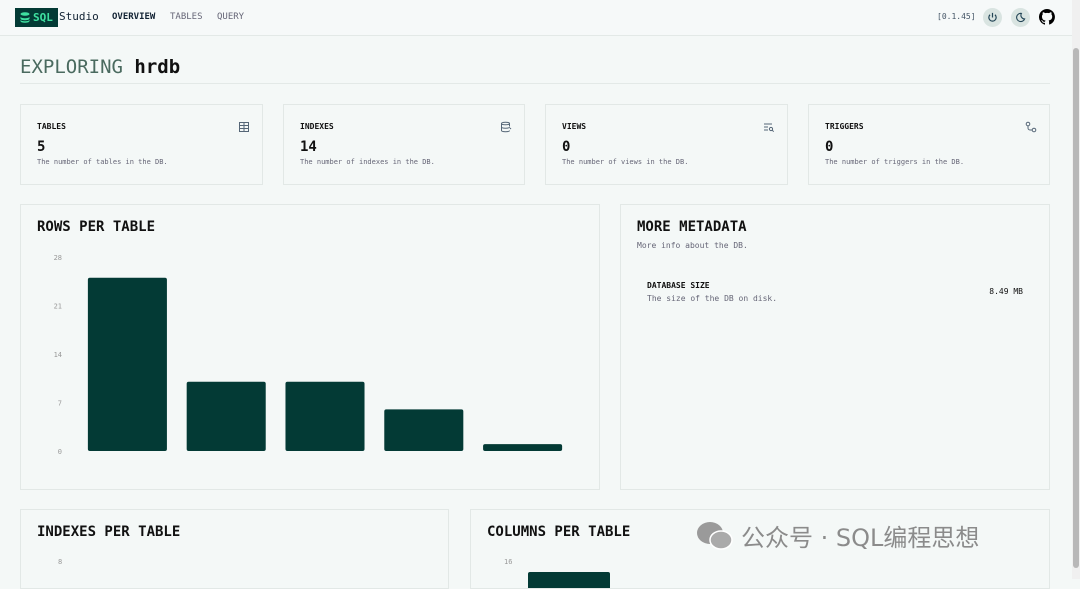 This screenshot has width=1080, height=589. What do you see at coordinates (535, 83) in the screenshot?
I see `divider` at bounding box center [535, 83].